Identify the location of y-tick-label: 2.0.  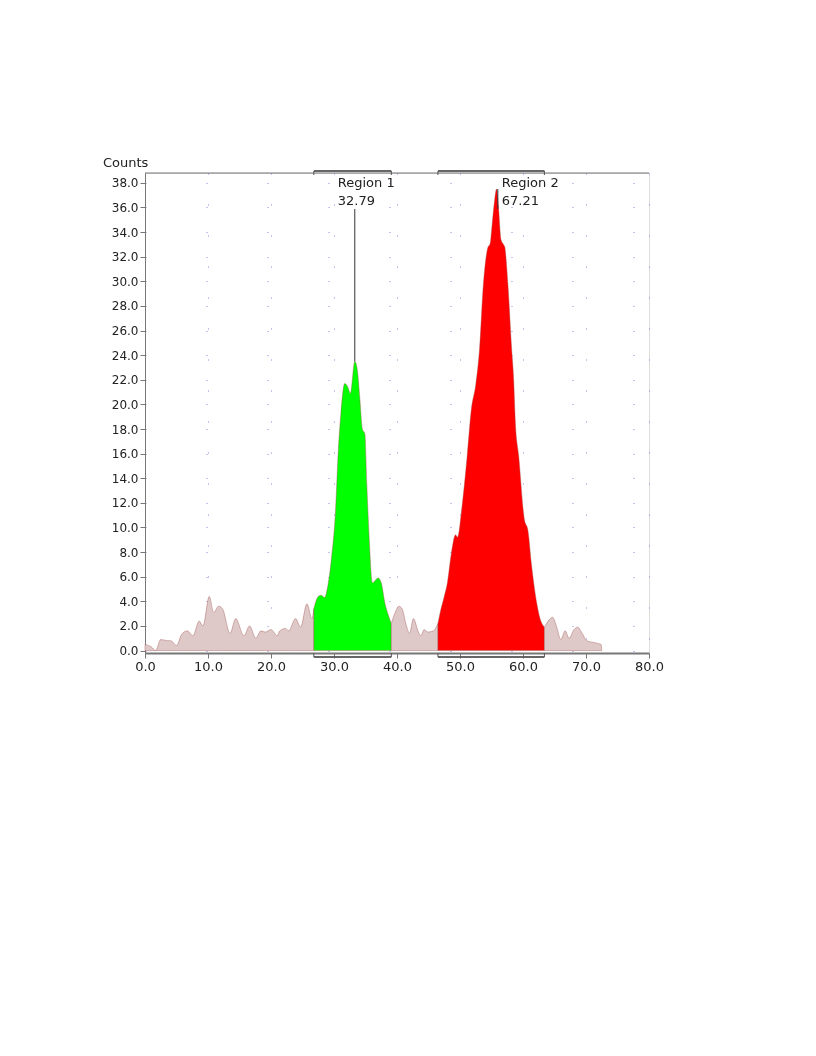
(129, 626).